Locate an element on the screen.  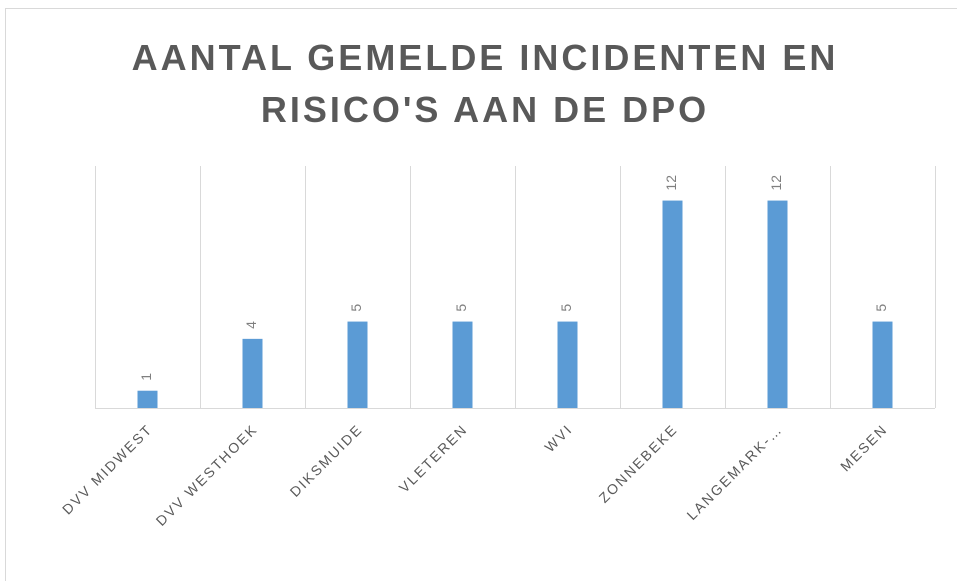
chart-title: AANTAL GEMELDE INCIDENTEN EN is located at coordinates (485, 57).